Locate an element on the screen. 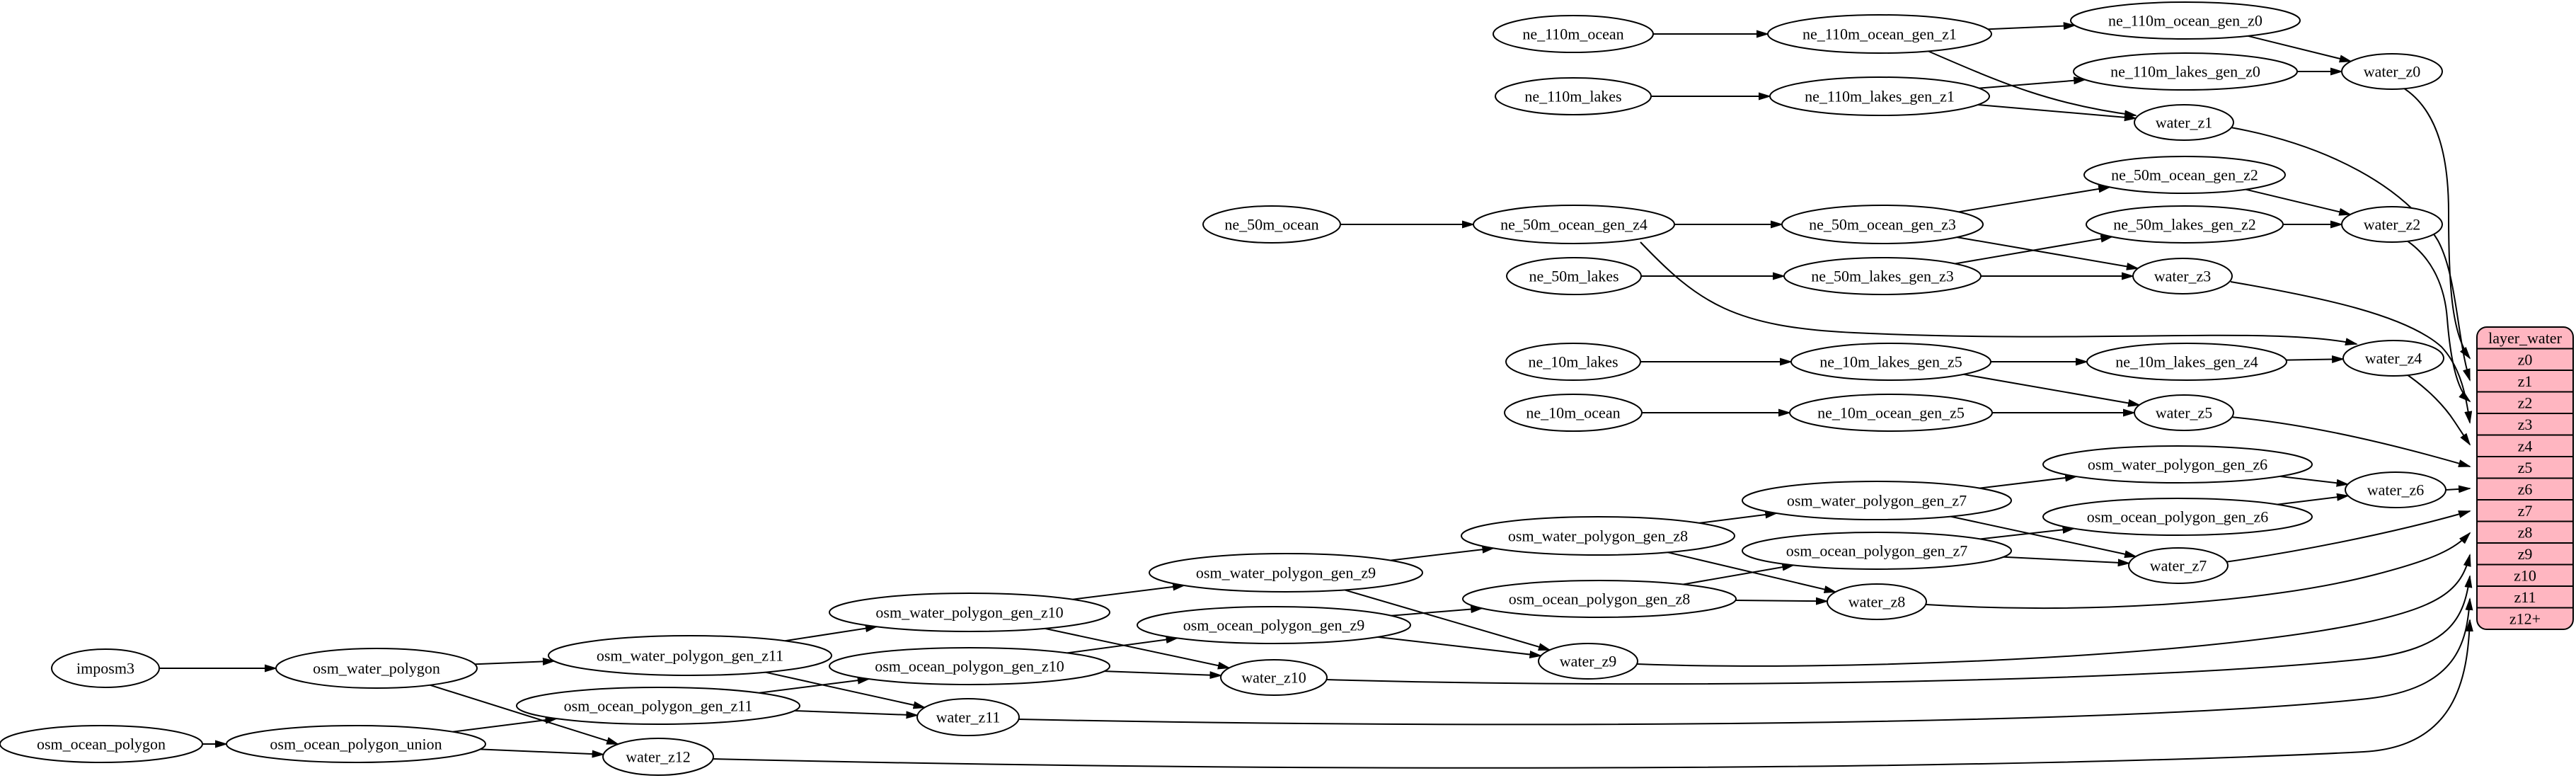  node-label-ne_10m_ocean: ne_10m_ocean is located at coordinates (1573, 413).